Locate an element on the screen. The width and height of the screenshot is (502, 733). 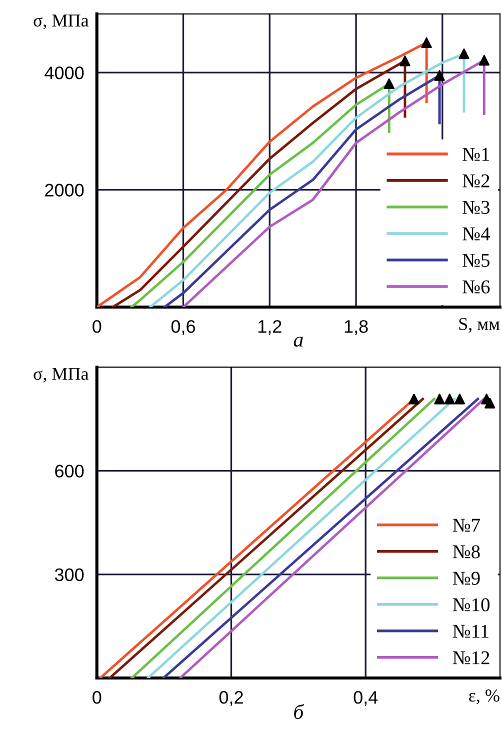
legend-label: №8 is located at coordinates (466, 551).